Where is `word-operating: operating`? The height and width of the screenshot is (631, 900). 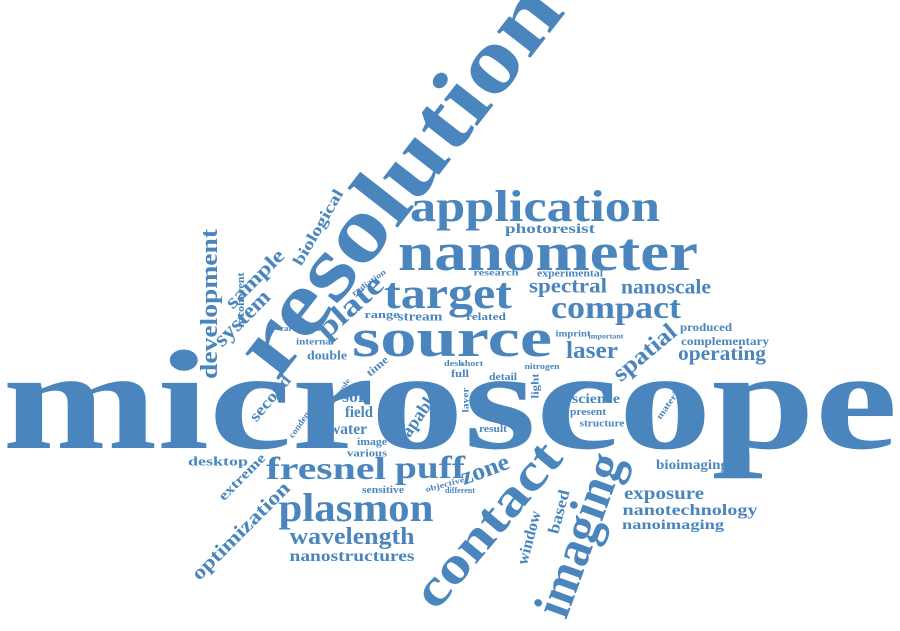 word-operating: operating is located at coordinates (722, 354).